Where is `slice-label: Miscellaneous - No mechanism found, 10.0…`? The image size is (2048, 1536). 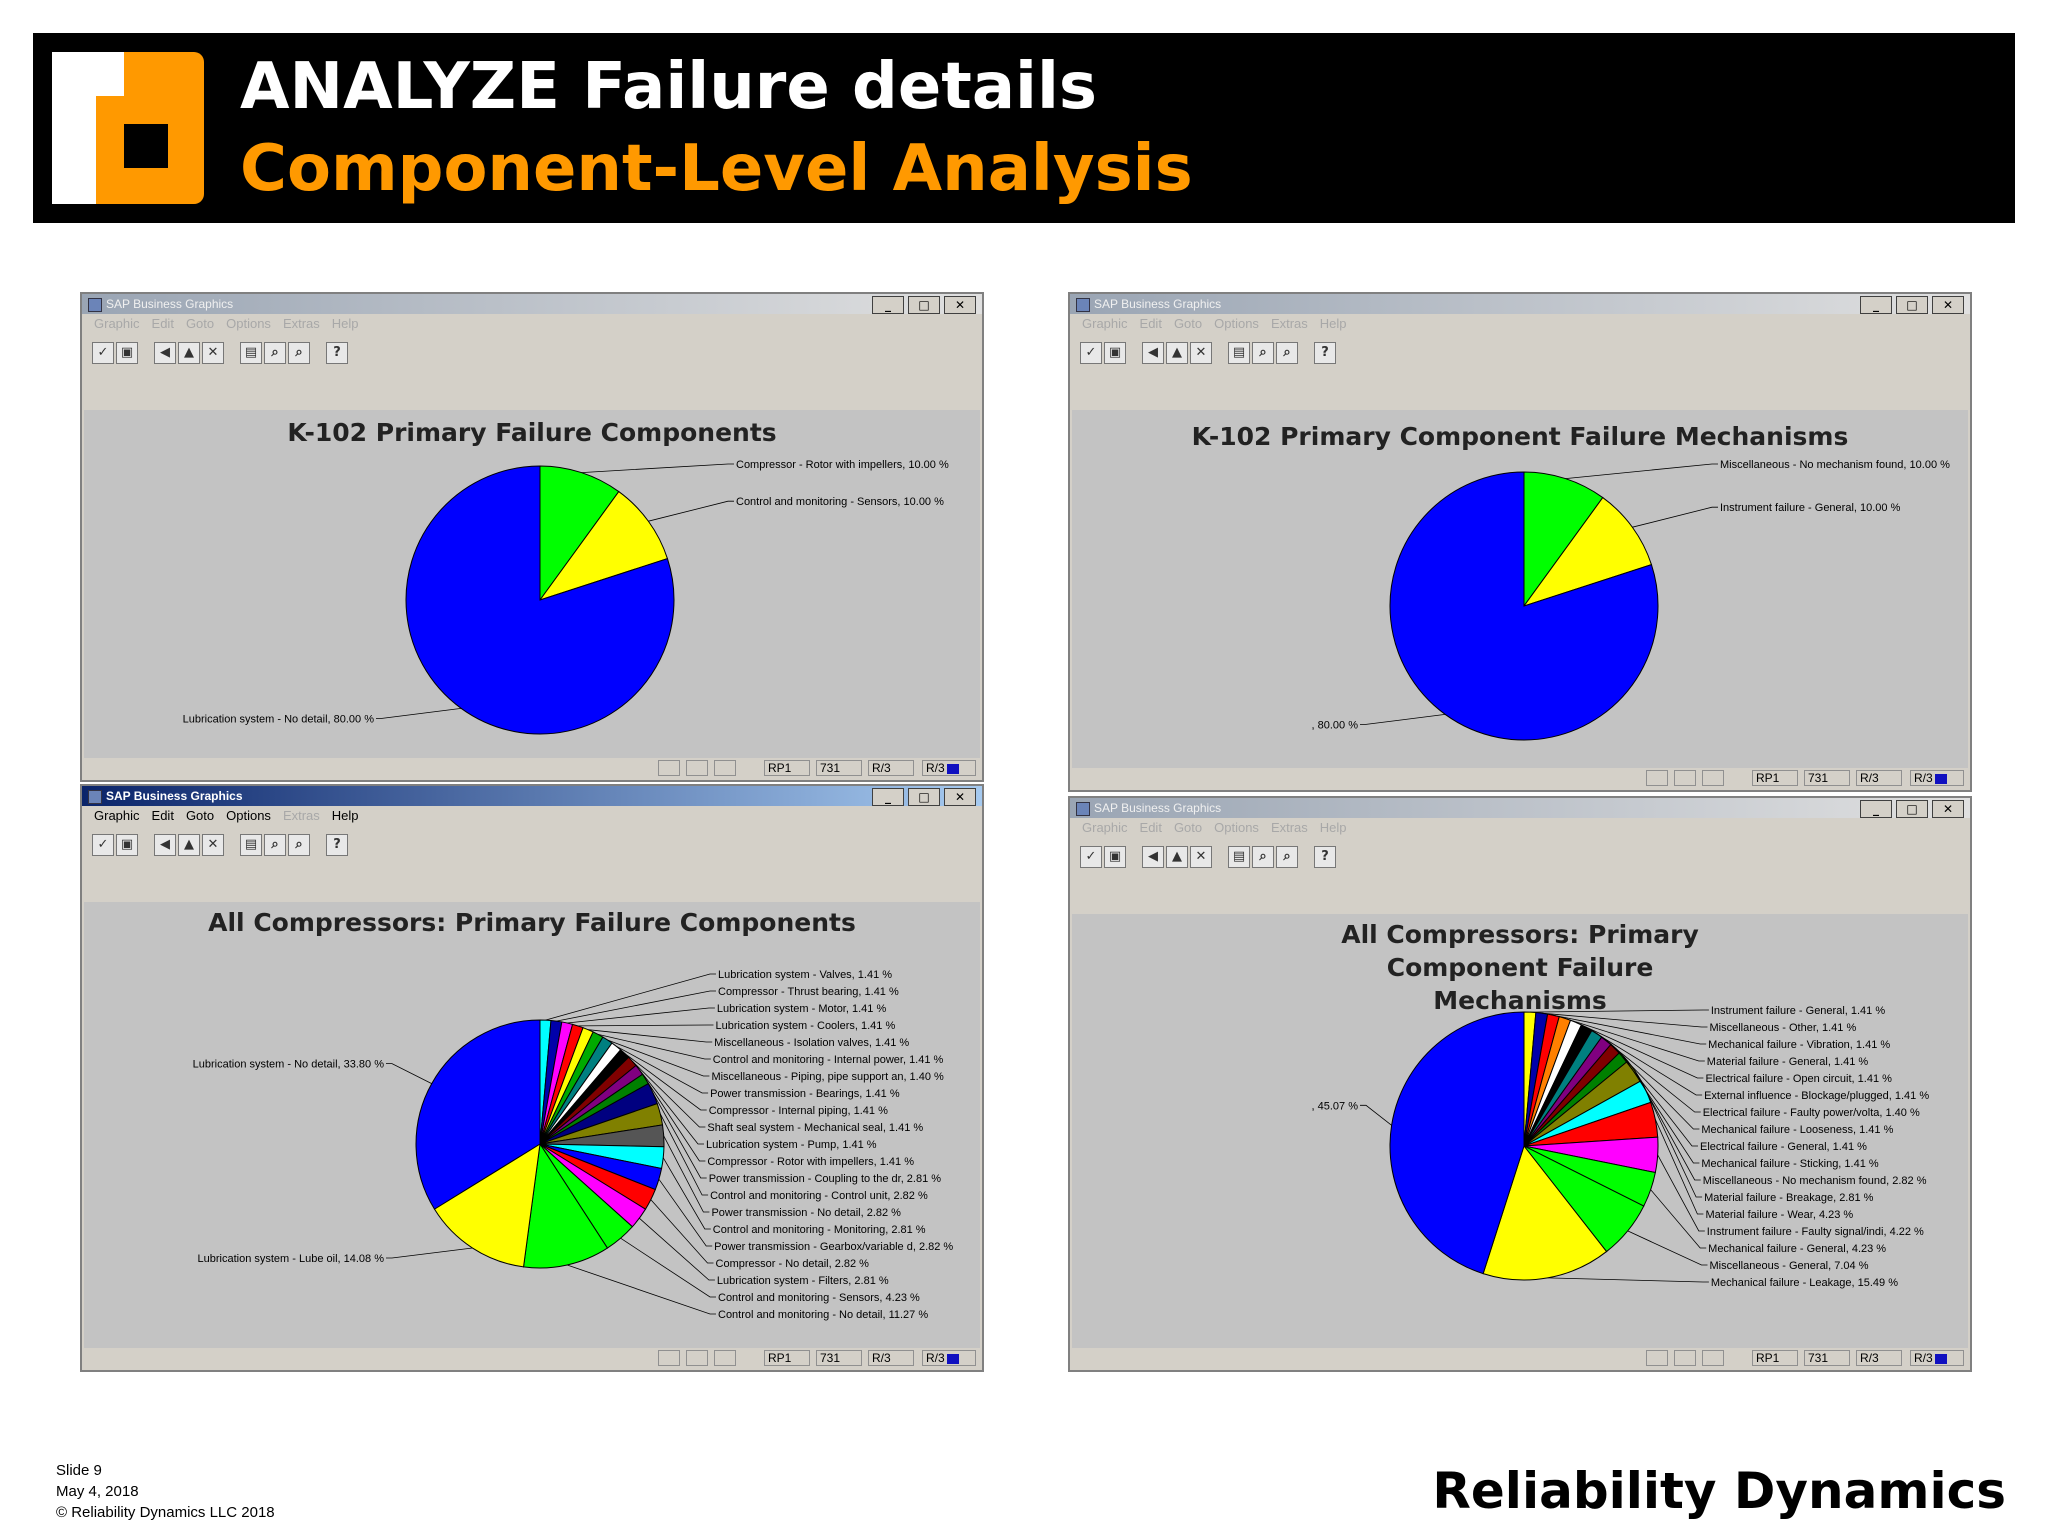
slice-label: Miscellaneous - No mechanism found, 10.0… is located at coordinates (1835, 465).